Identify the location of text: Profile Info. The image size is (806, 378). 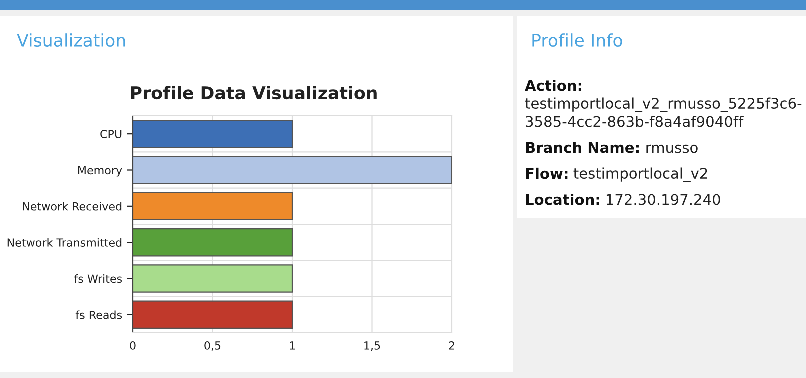
(577, 41).